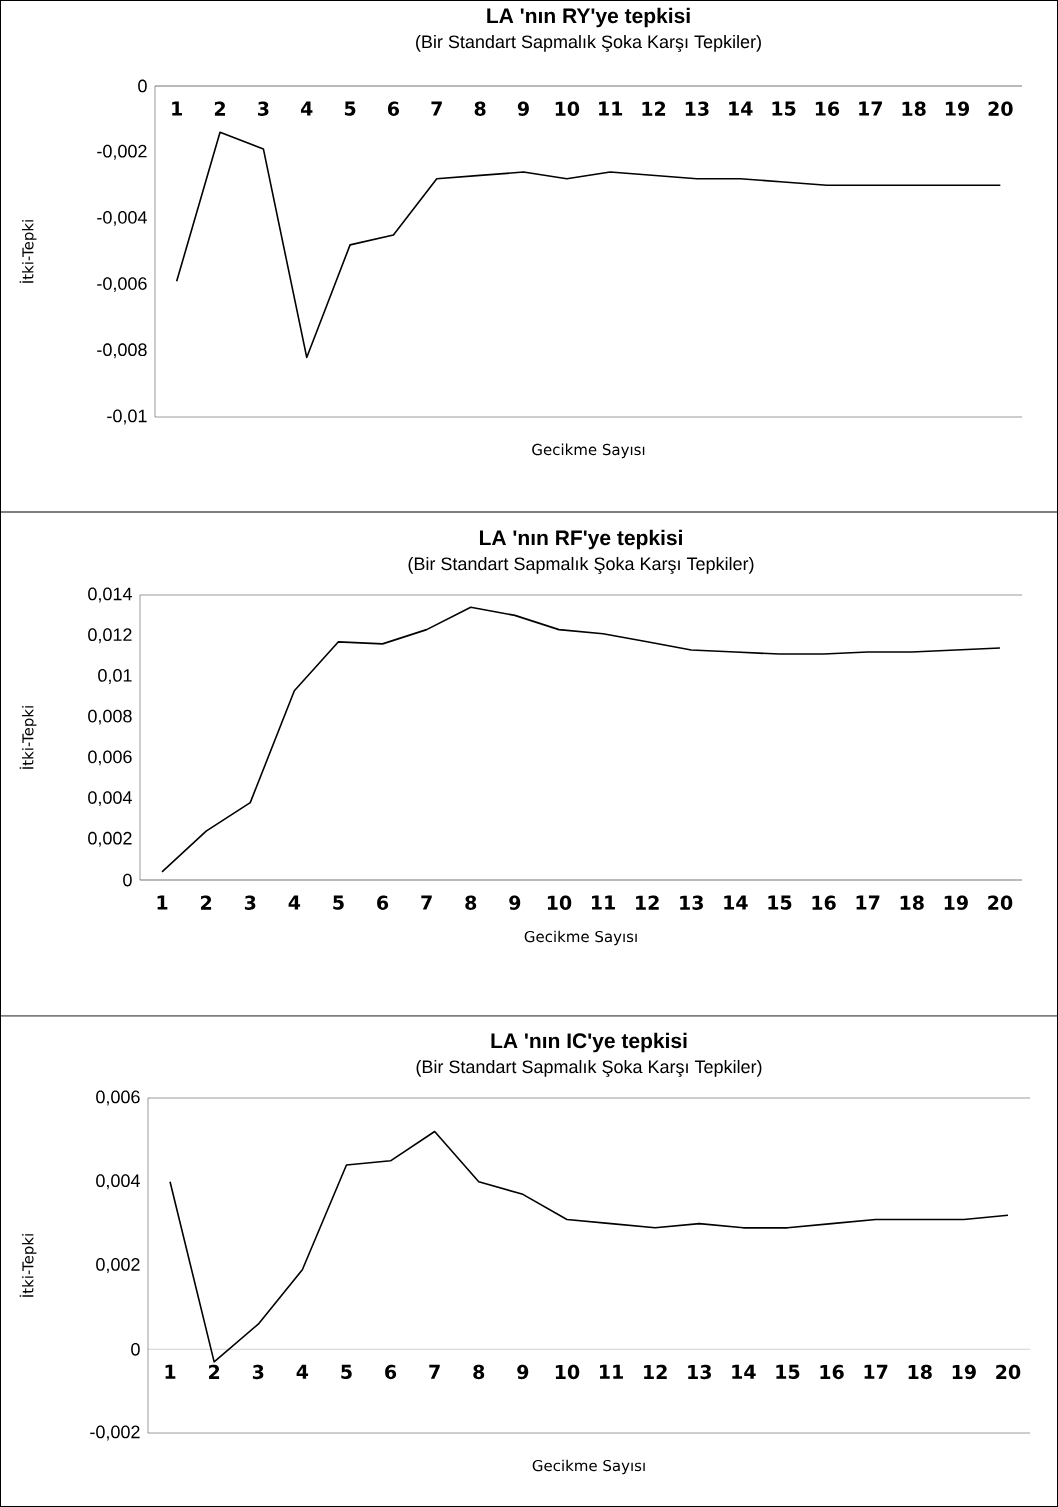  I want to click on chart-title: LA 'nın RY'ye tepkisi, so click(588, 17).